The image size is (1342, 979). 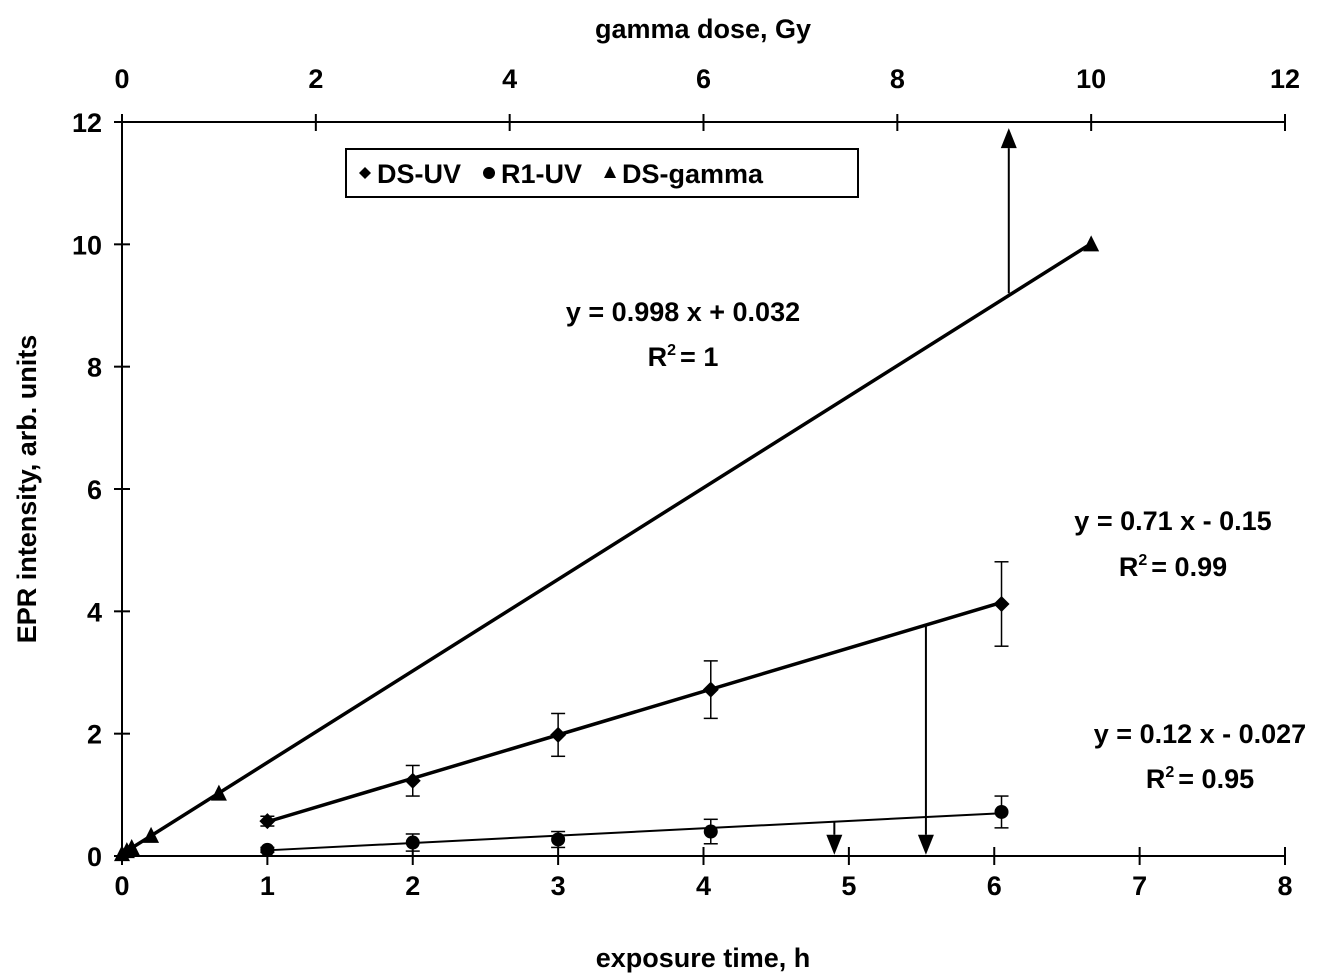 I want to click on x-tick-label: 8, so click(x=1284, y=886).